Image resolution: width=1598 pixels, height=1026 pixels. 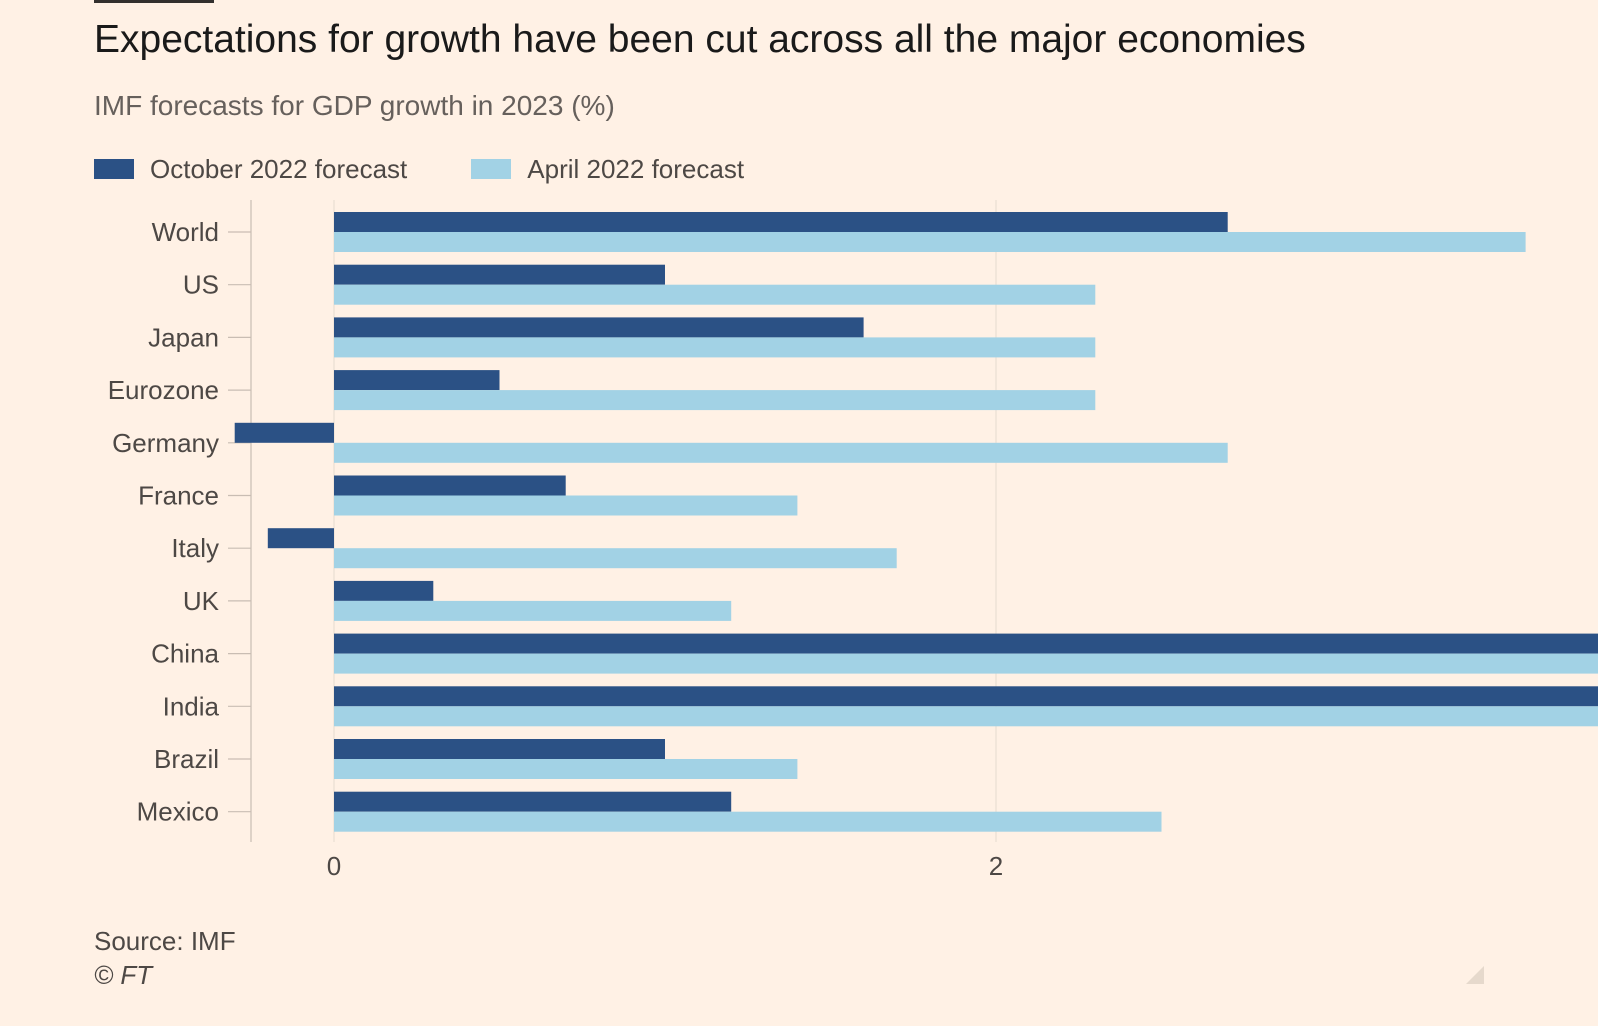 What do you see at coordinates (201, 285) in the screenshot?
I see `category-label: US` at bounding box center [201, 285].